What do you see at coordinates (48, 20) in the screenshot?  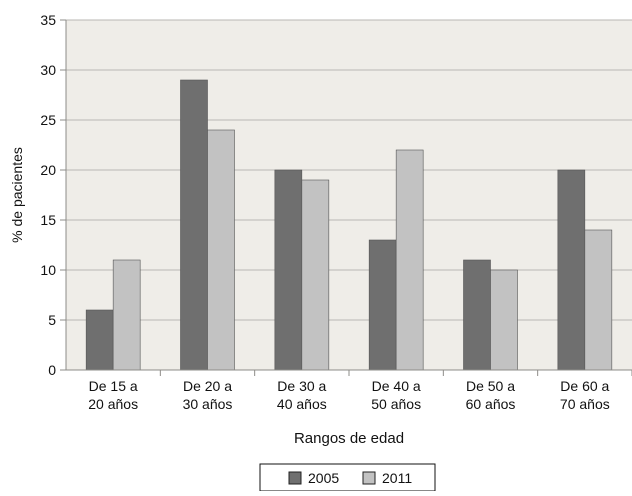 I see `y-tick-label: 35` at bounding box center [48, 20].